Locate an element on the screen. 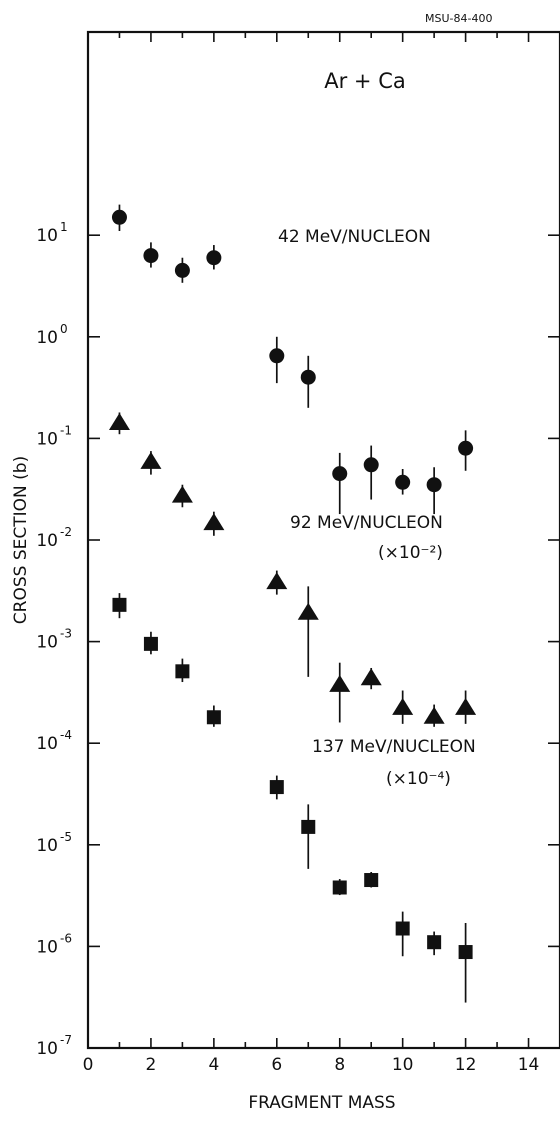  x-tick-label: 14 is located at coordinates (529, 1065).